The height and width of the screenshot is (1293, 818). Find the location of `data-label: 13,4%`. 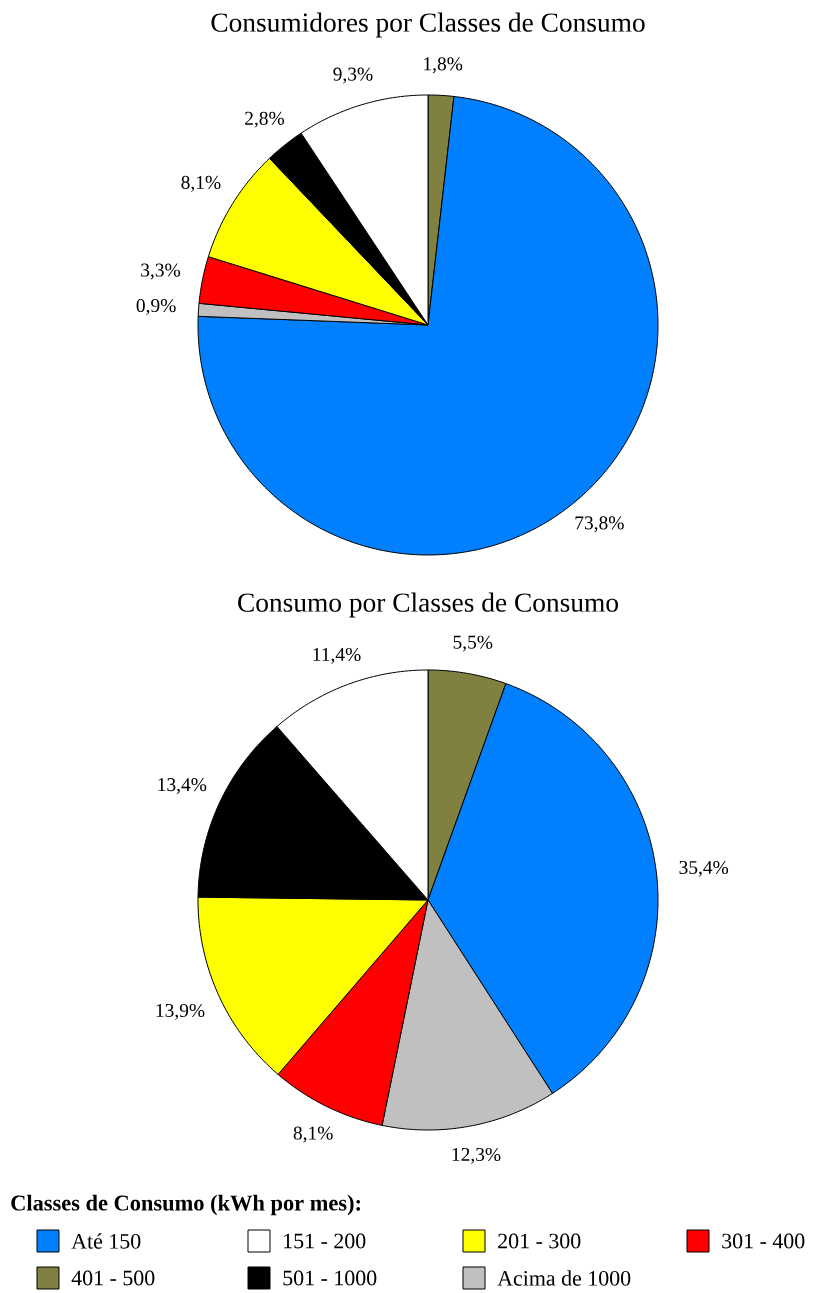

data-label: 13,4% is located at coordinates (182, 786).